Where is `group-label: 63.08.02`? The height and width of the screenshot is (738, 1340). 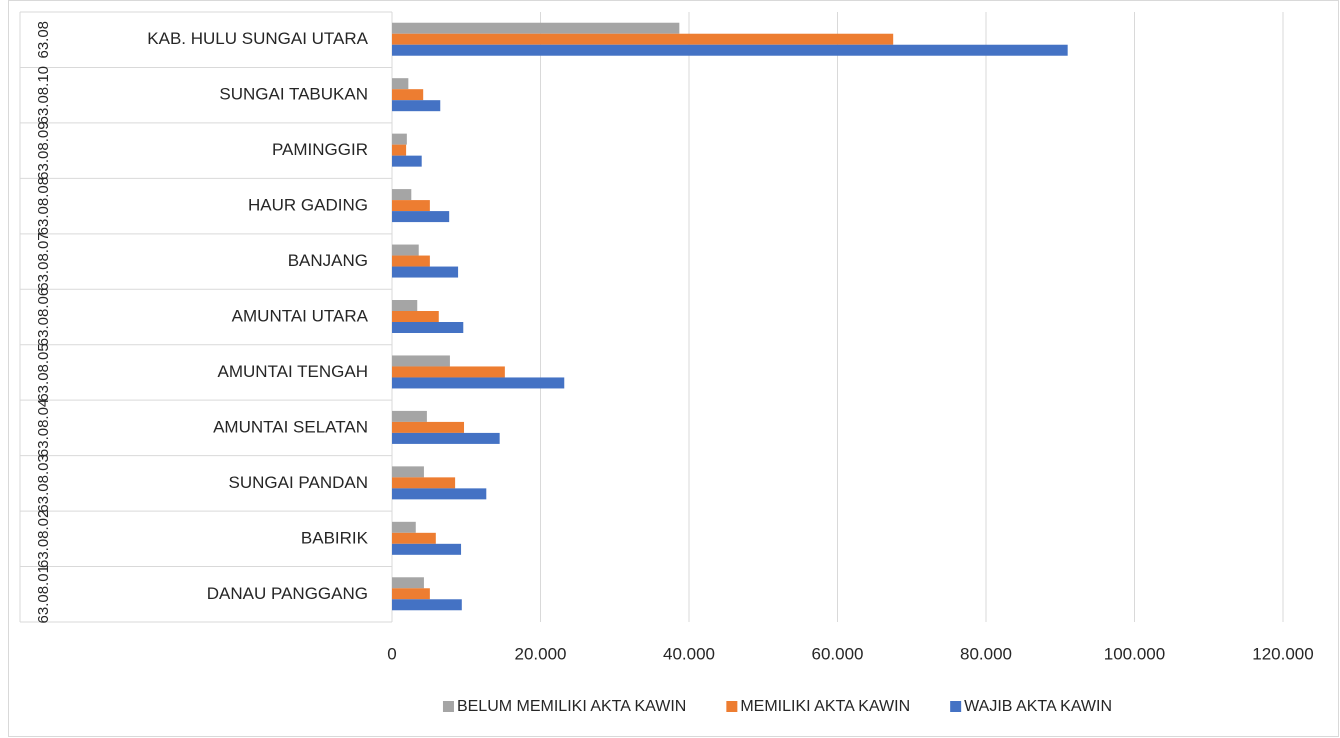 group-label: 63.08.02 is located at coordinates (43, 539).